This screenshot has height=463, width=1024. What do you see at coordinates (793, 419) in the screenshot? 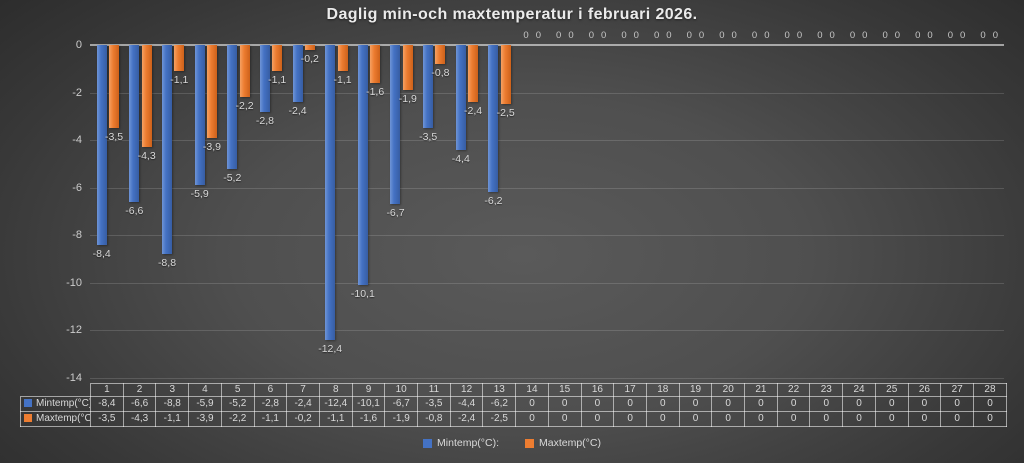
I see `table-value-maxtemp-day-22: 0` at bounding box center [793, 419].